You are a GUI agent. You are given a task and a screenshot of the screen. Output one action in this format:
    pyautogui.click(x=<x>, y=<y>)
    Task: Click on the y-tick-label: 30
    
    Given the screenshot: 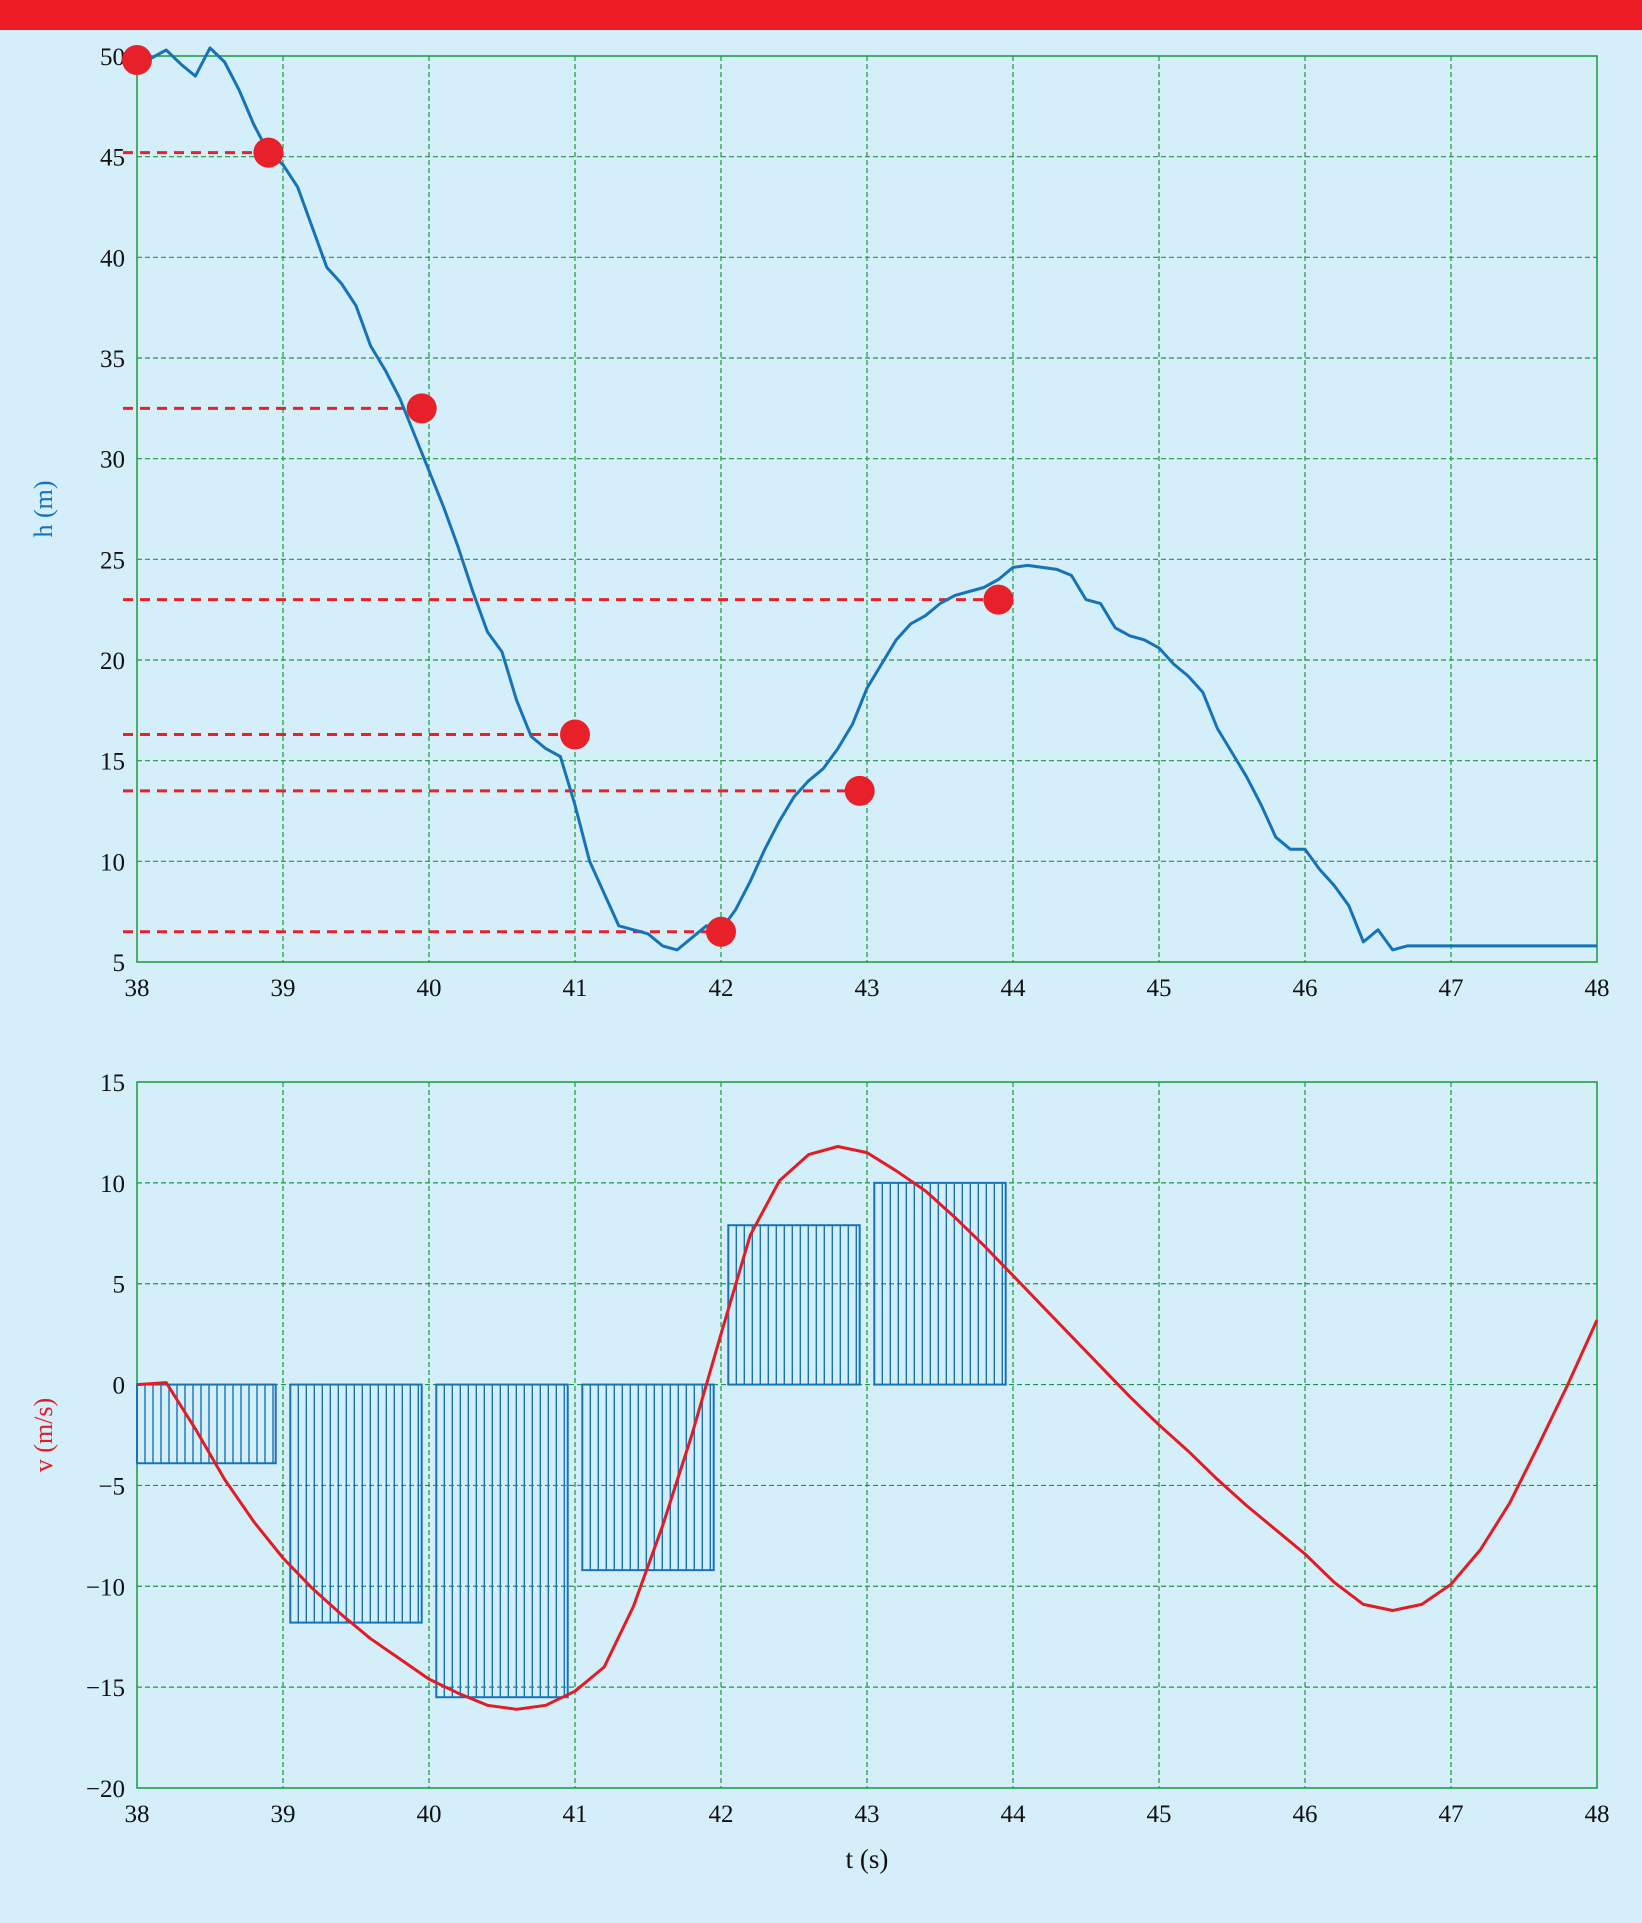 What is the action you would take?
    pyautogui.click(x=112, y=460)
    